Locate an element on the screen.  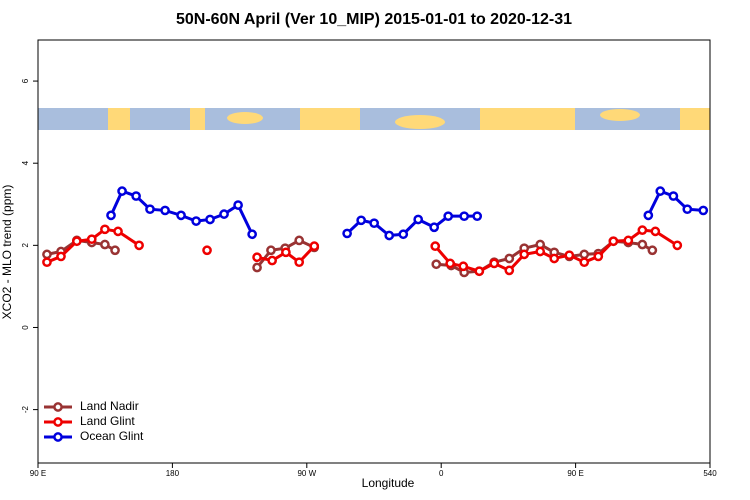
map-strip is located at coordinates (374, 119).